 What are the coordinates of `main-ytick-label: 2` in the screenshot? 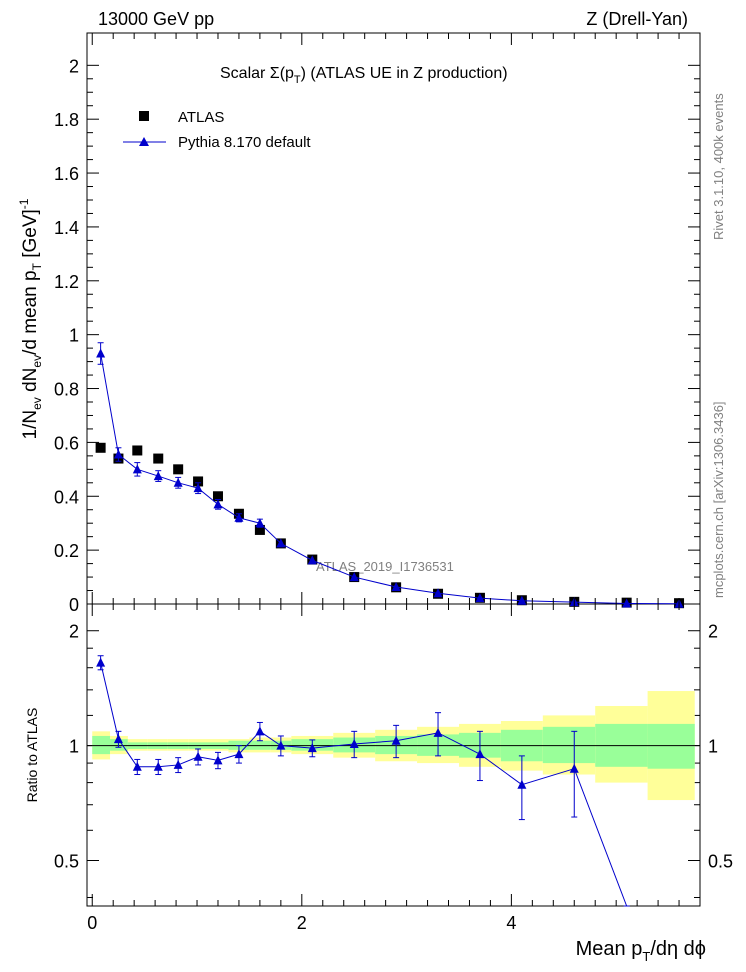 It's located at (74, 66).